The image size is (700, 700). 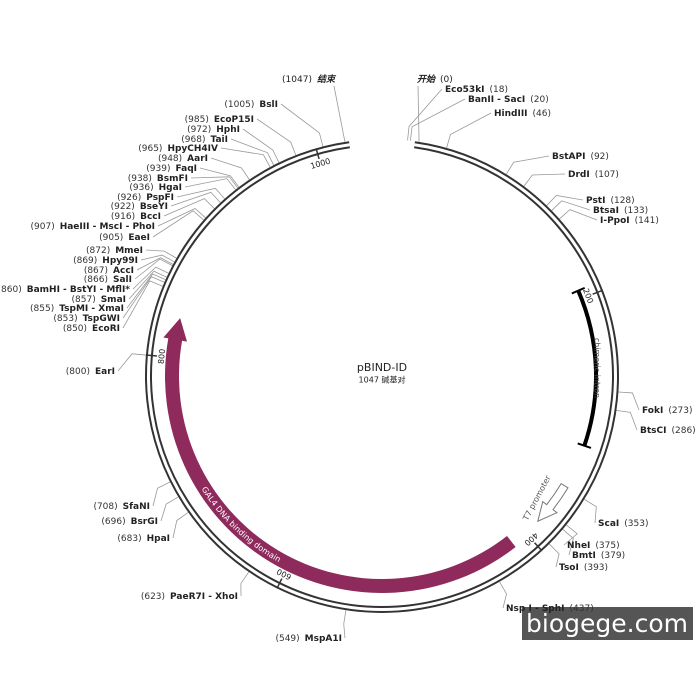 What do you see at coordinates (78, 372) in the screenshot?
I see `site-position: (800)` at bounding box center [78, 372].